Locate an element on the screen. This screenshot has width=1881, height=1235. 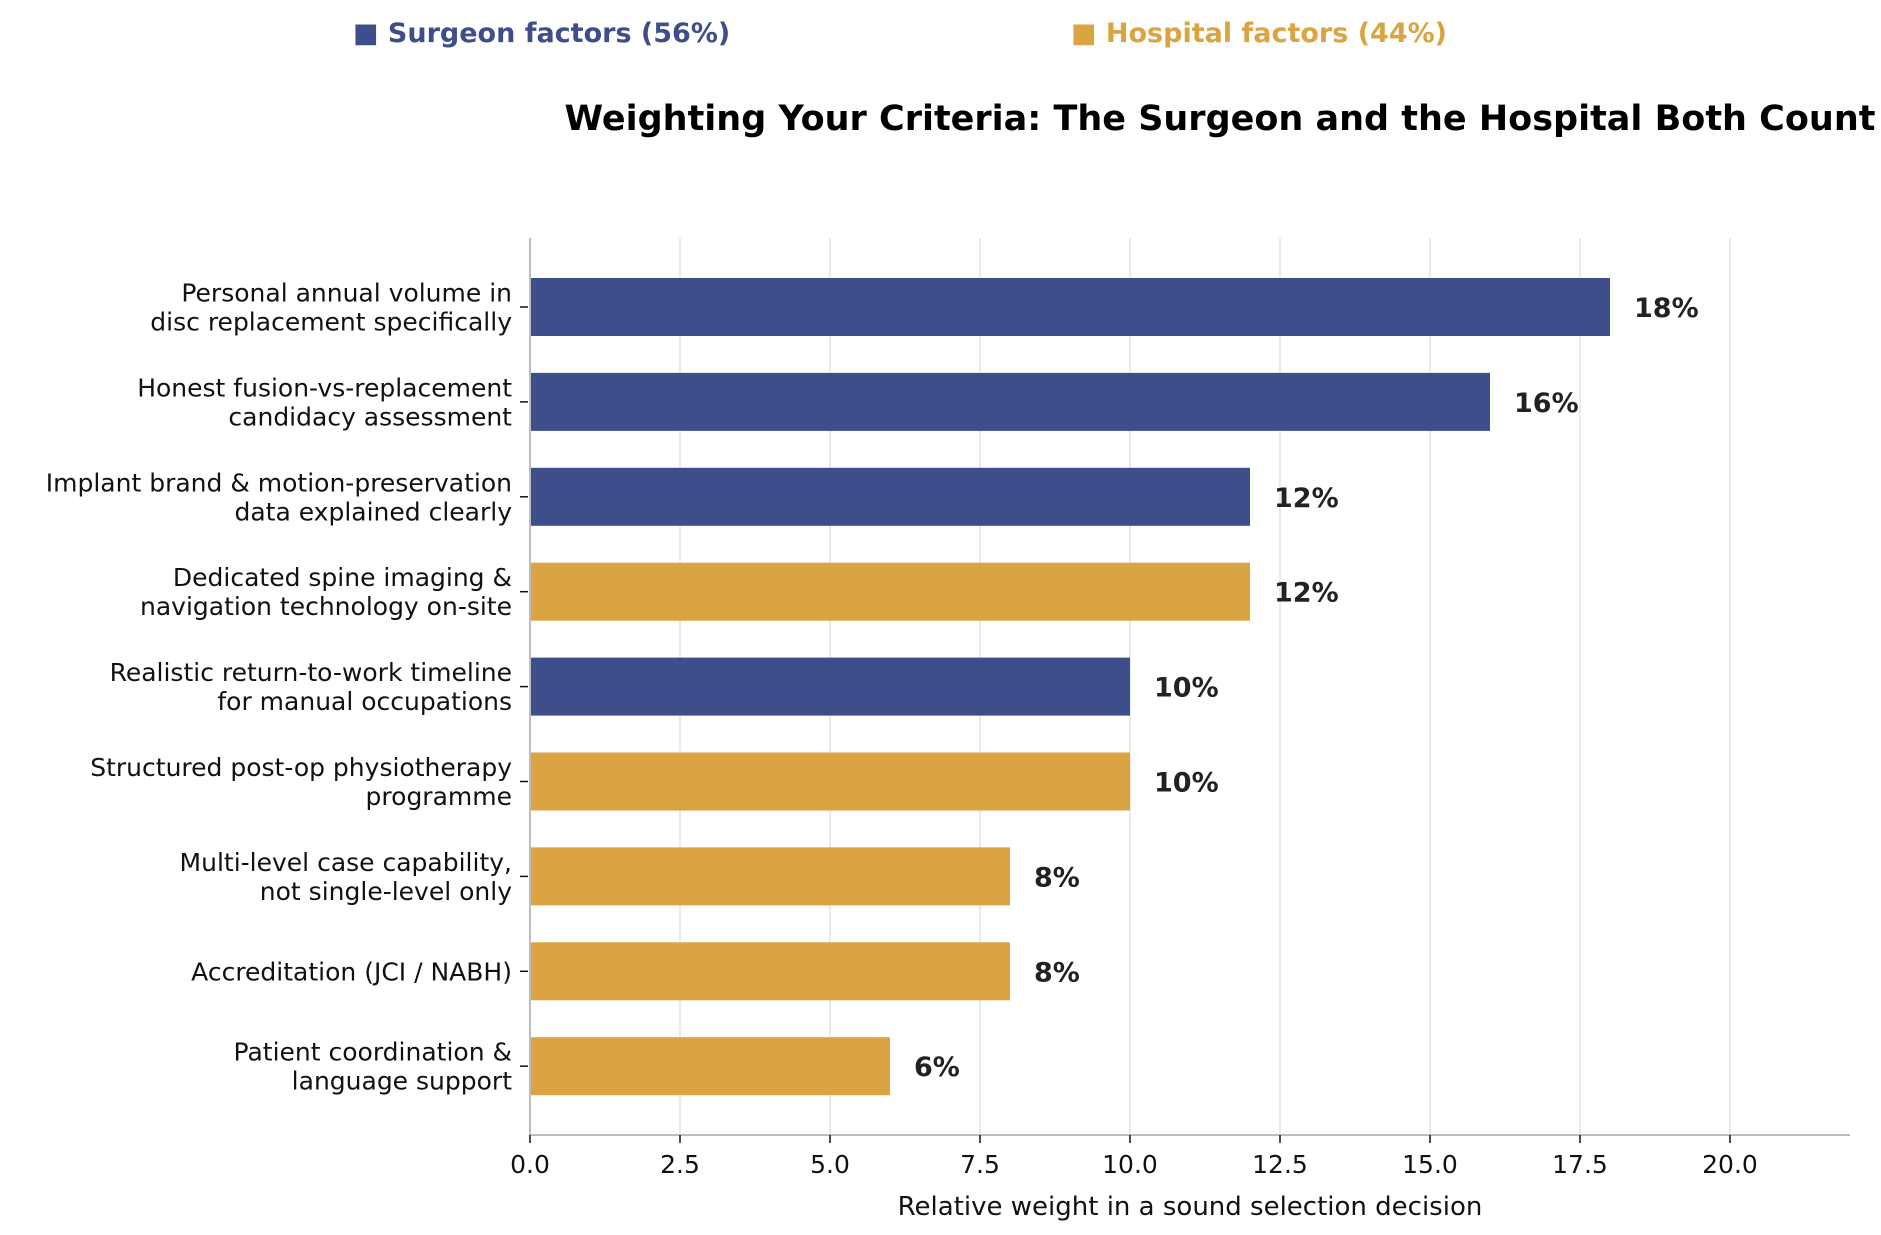
x-tick-label: 12.5 is located at coordinates (1280, 1164).